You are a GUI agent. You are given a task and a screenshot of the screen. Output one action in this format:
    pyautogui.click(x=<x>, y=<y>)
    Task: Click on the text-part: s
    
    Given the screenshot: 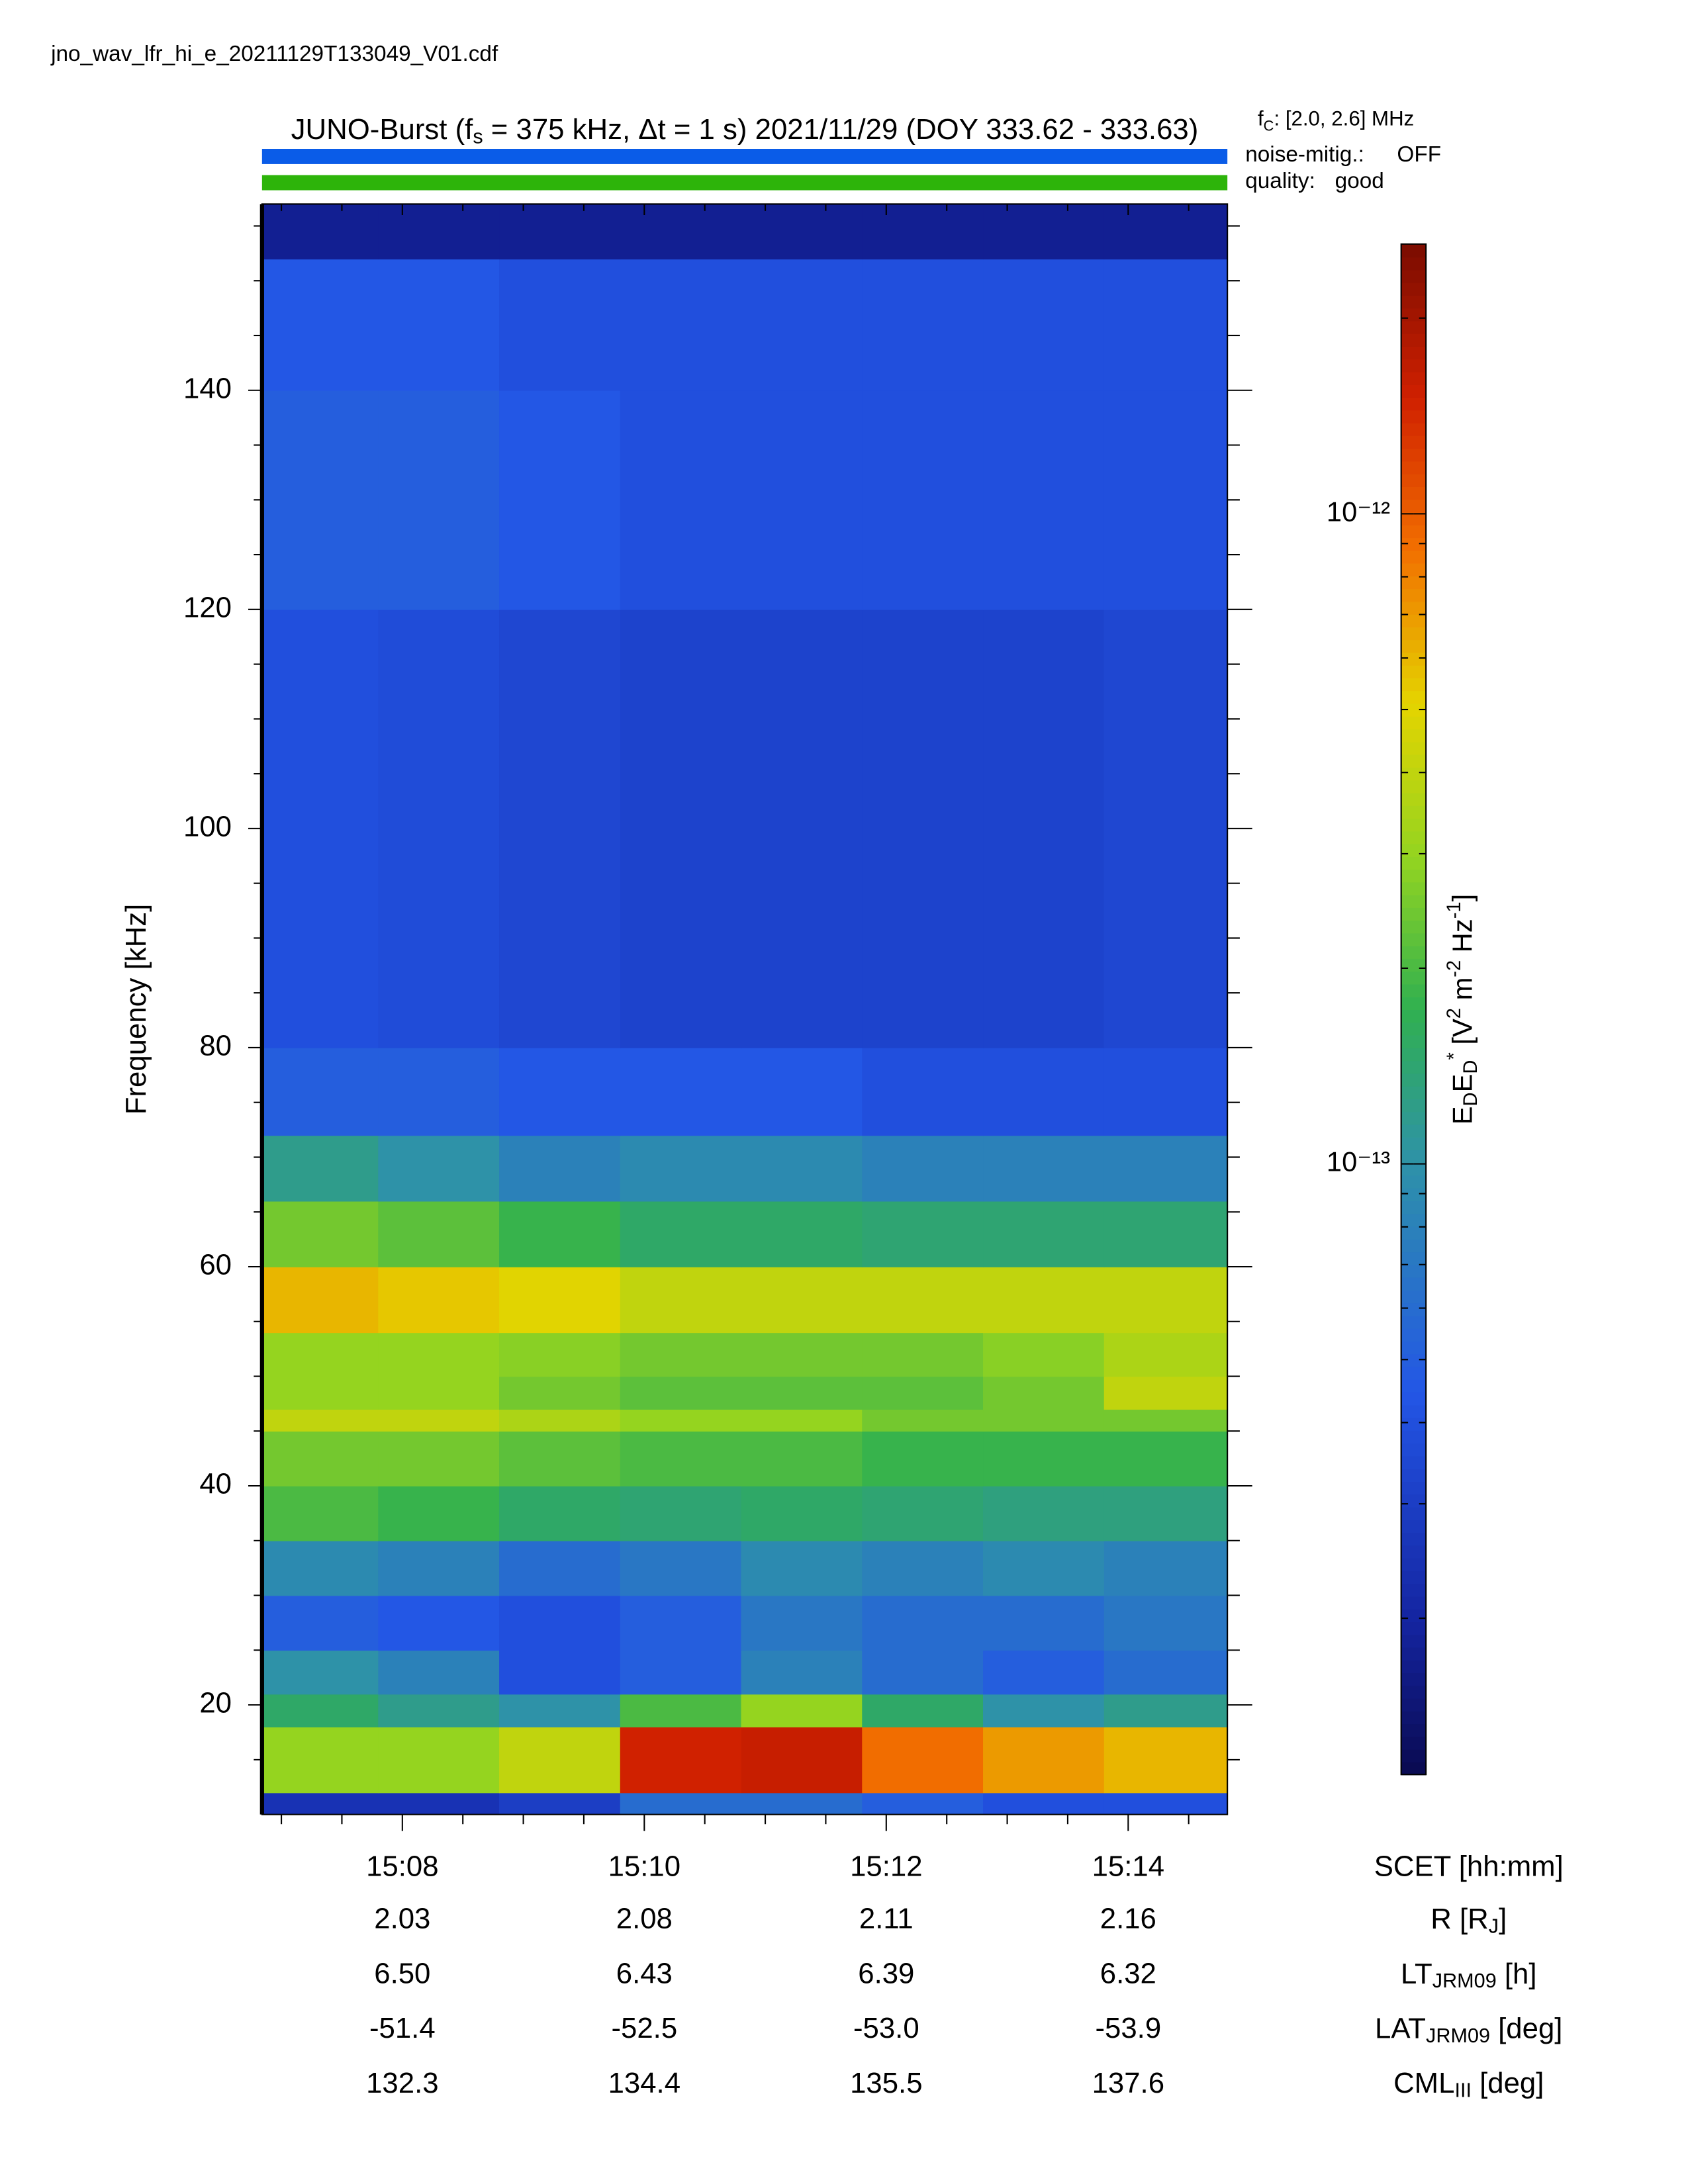 What is the action you would take?
    pyautogui.click(x=478, y=136)
    